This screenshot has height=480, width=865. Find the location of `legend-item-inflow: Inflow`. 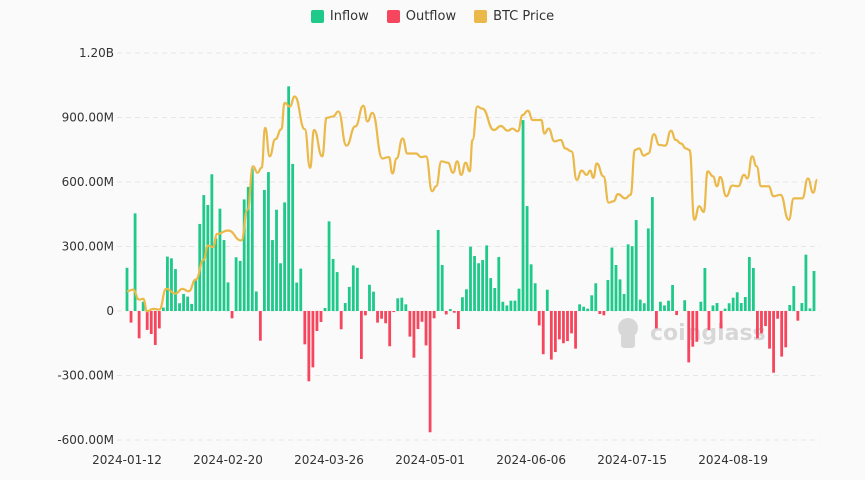

legend-item-inflow: Inflow is located at coordinates (339, 16).